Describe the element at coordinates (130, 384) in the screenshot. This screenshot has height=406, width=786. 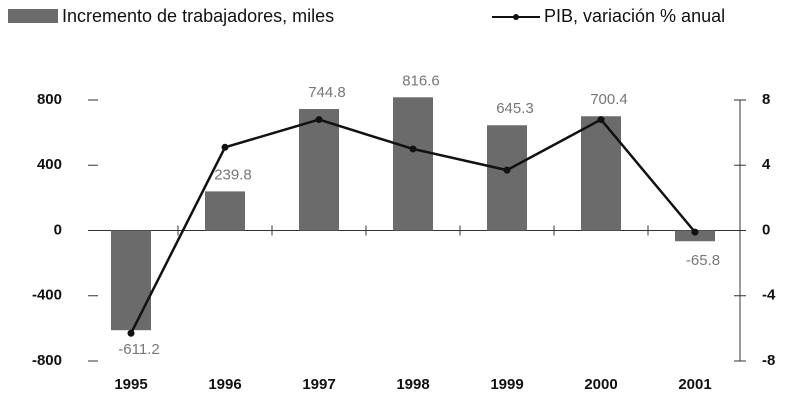
I see `x-tick-label: 1995` at that location.